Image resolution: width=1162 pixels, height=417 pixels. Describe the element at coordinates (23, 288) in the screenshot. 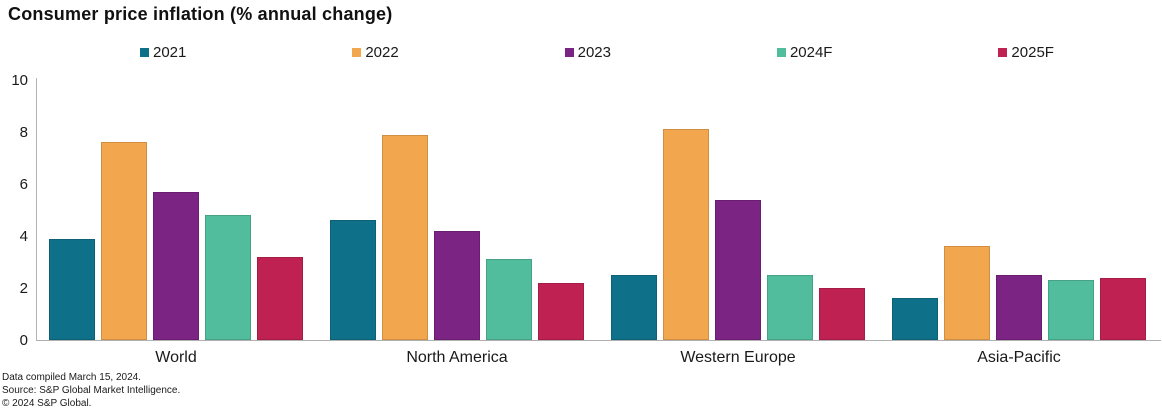

I see `y-tick-label: 2` at that location.